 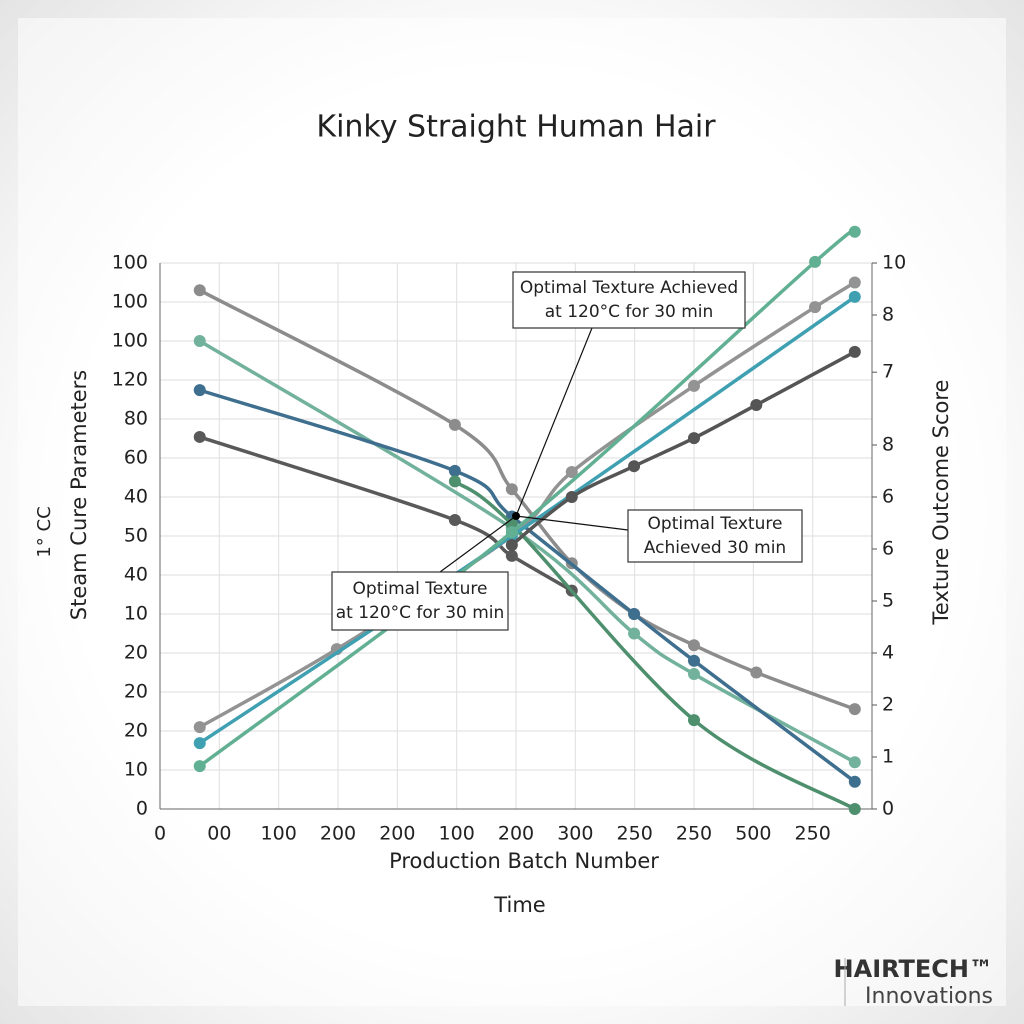 What do you see at coordinates (929, 996) in the screenshot?
I see `logo-sub: Innovations` at bounding box center [929, 996].